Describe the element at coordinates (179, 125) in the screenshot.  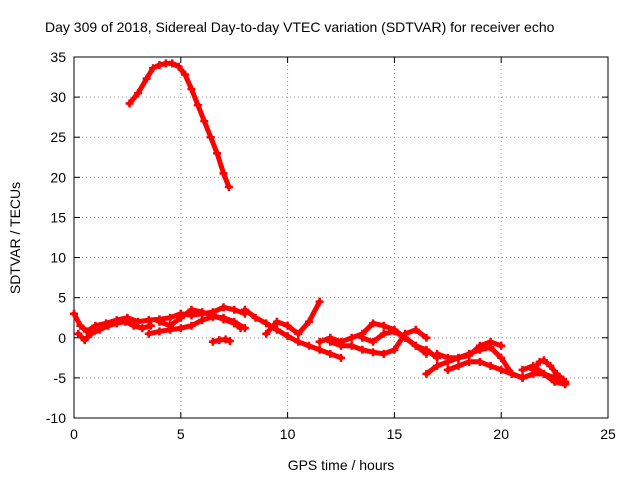
I see `series-line-arc-high` at that location.